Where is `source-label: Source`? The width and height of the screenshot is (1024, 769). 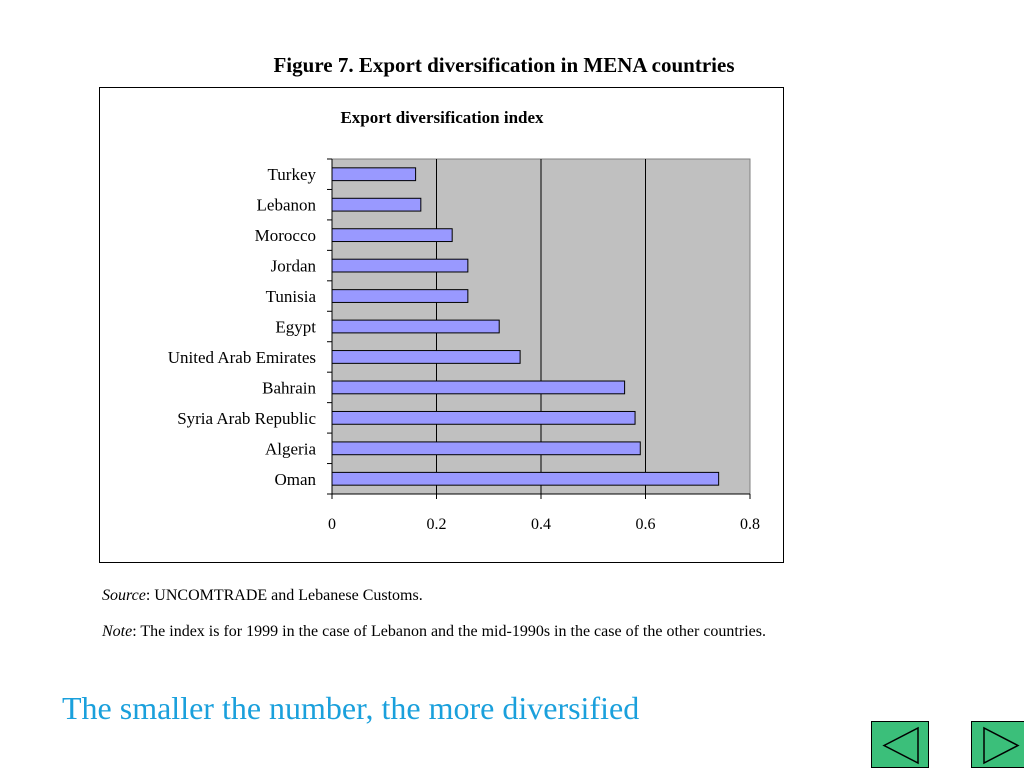
source-label: Source is located at coordinates (124, 595).